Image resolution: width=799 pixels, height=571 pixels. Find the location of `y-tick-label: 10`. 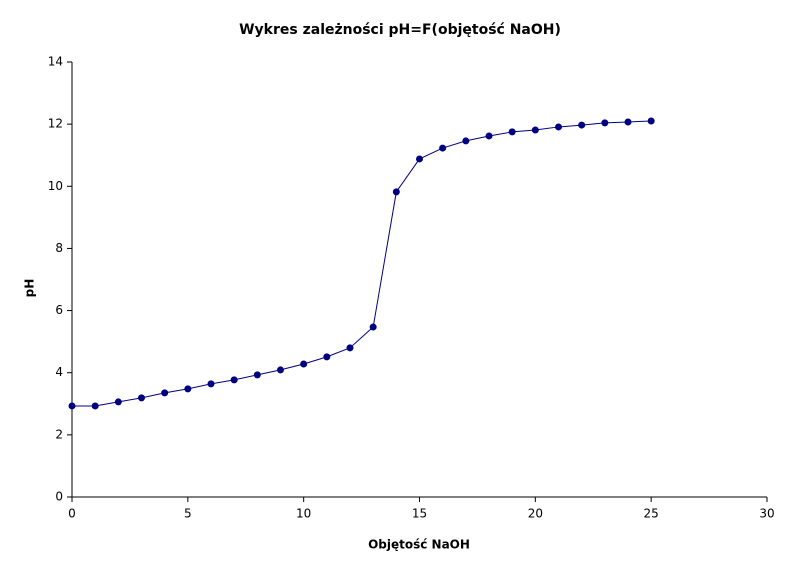

y-tick-label: 10 is located at coordinates (55, 186).